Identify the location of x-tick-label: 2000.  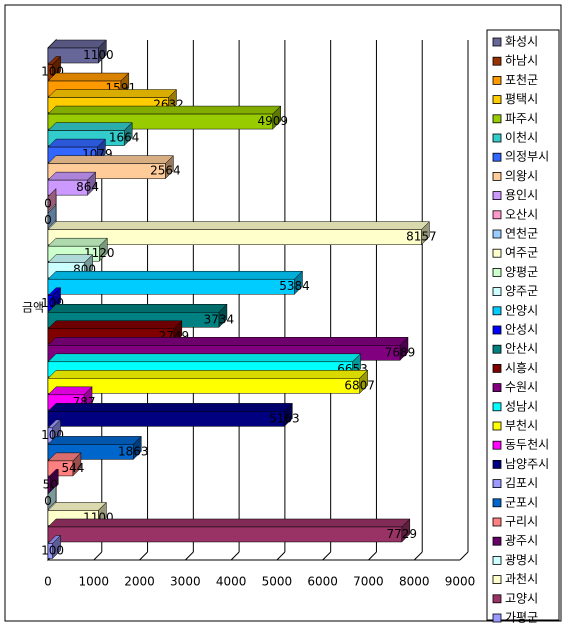
(139, 582).